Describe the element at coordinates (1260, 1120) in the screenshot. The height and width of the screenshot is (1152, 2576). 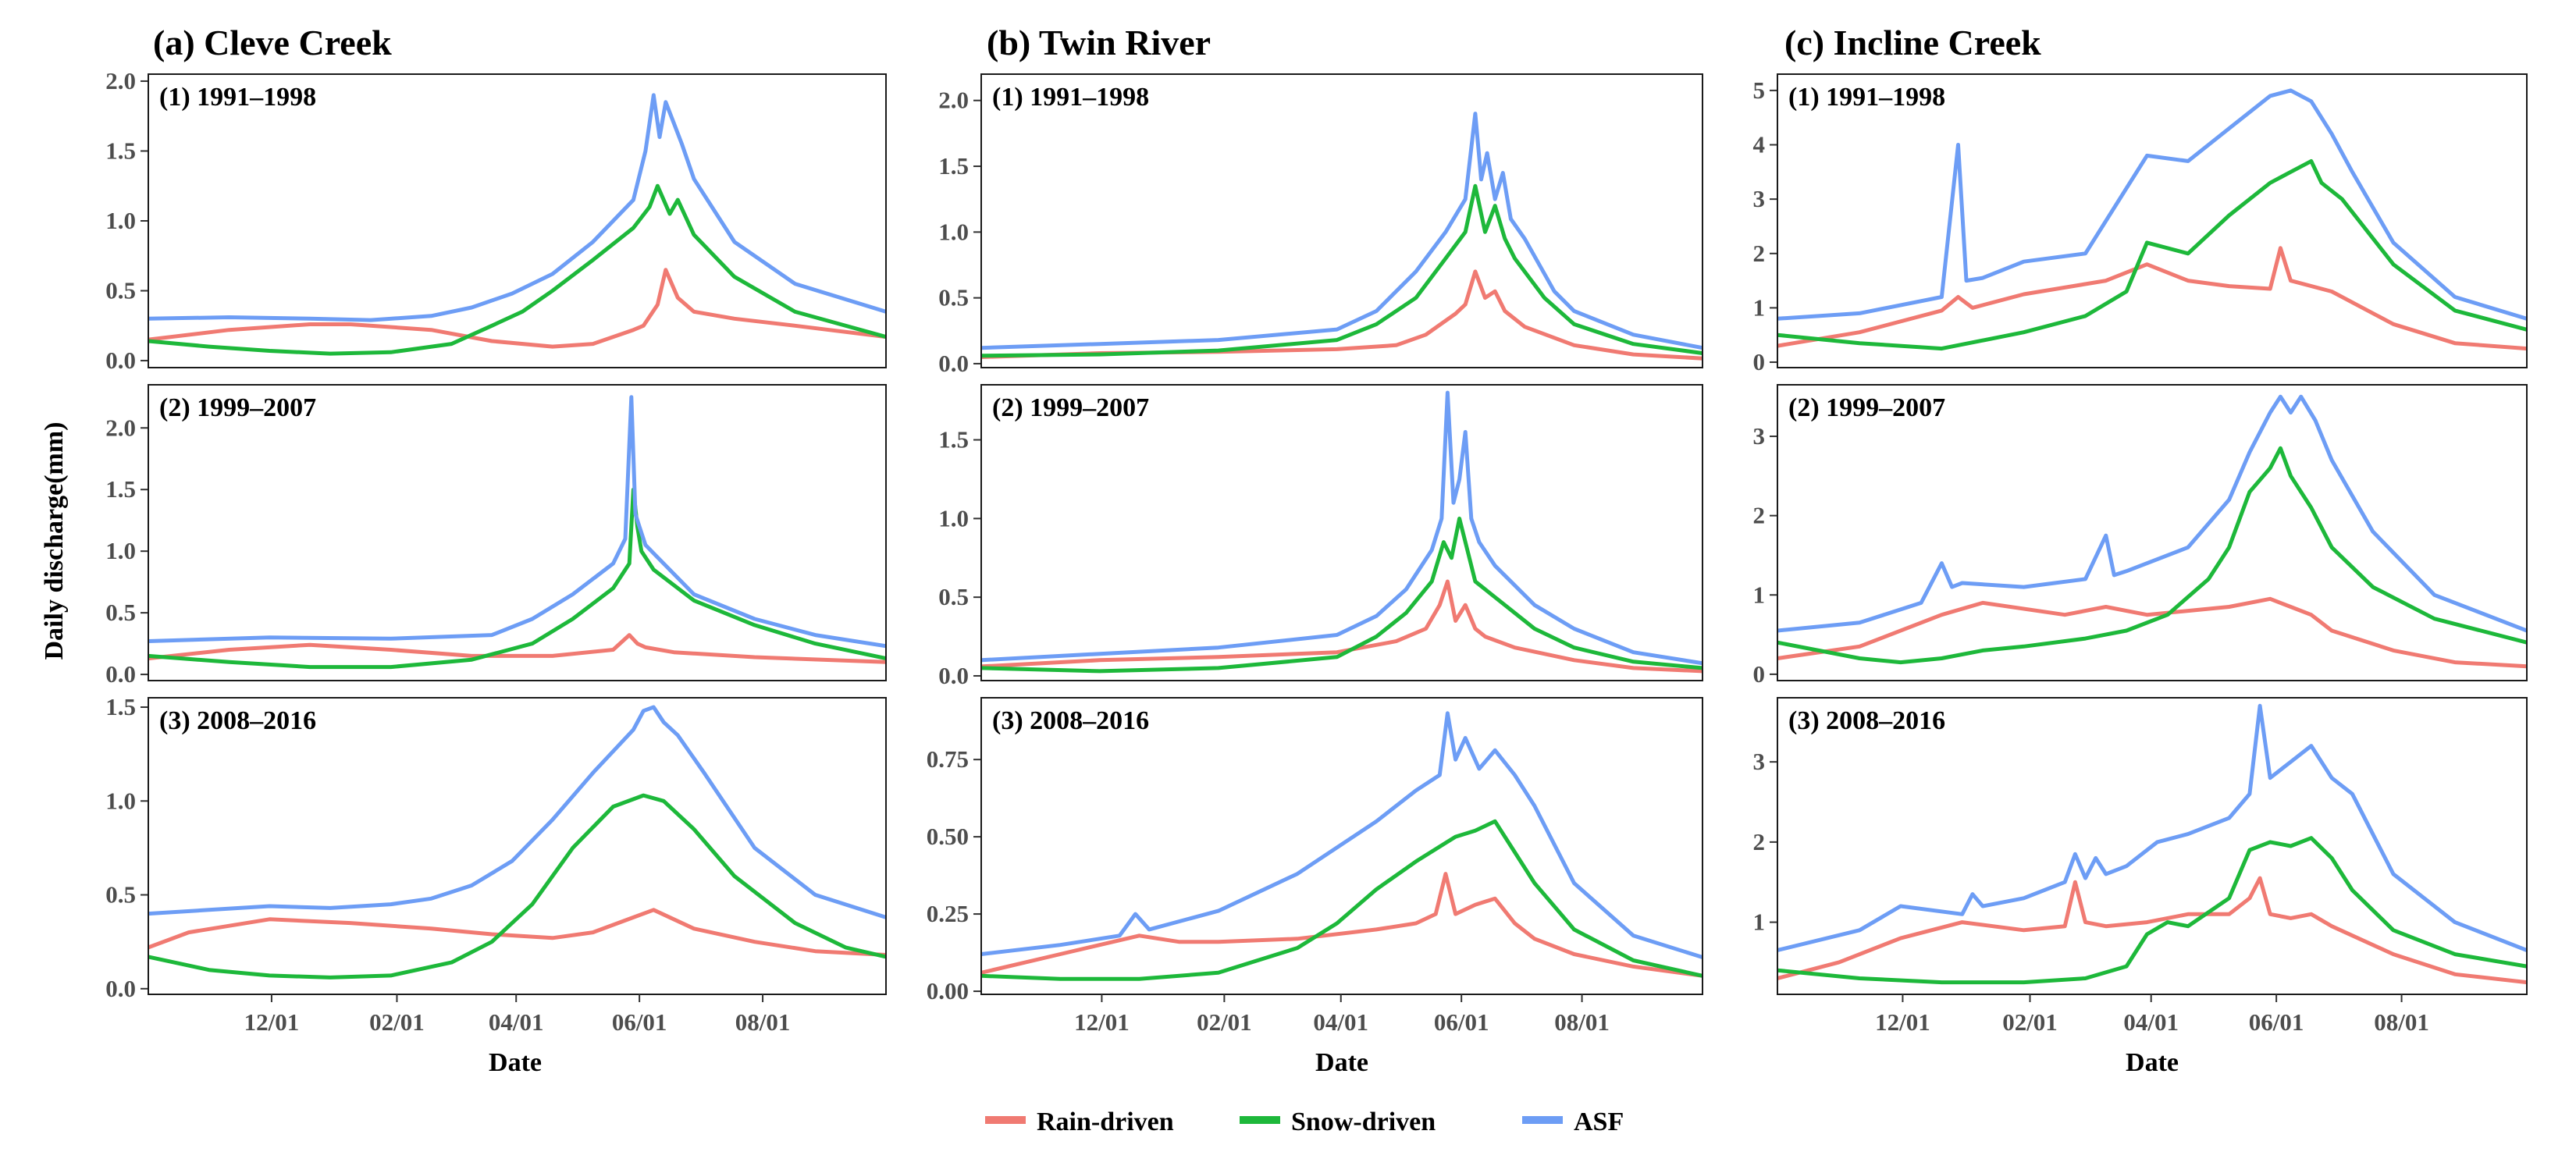
I see `legend-swatch-snow` at that location.